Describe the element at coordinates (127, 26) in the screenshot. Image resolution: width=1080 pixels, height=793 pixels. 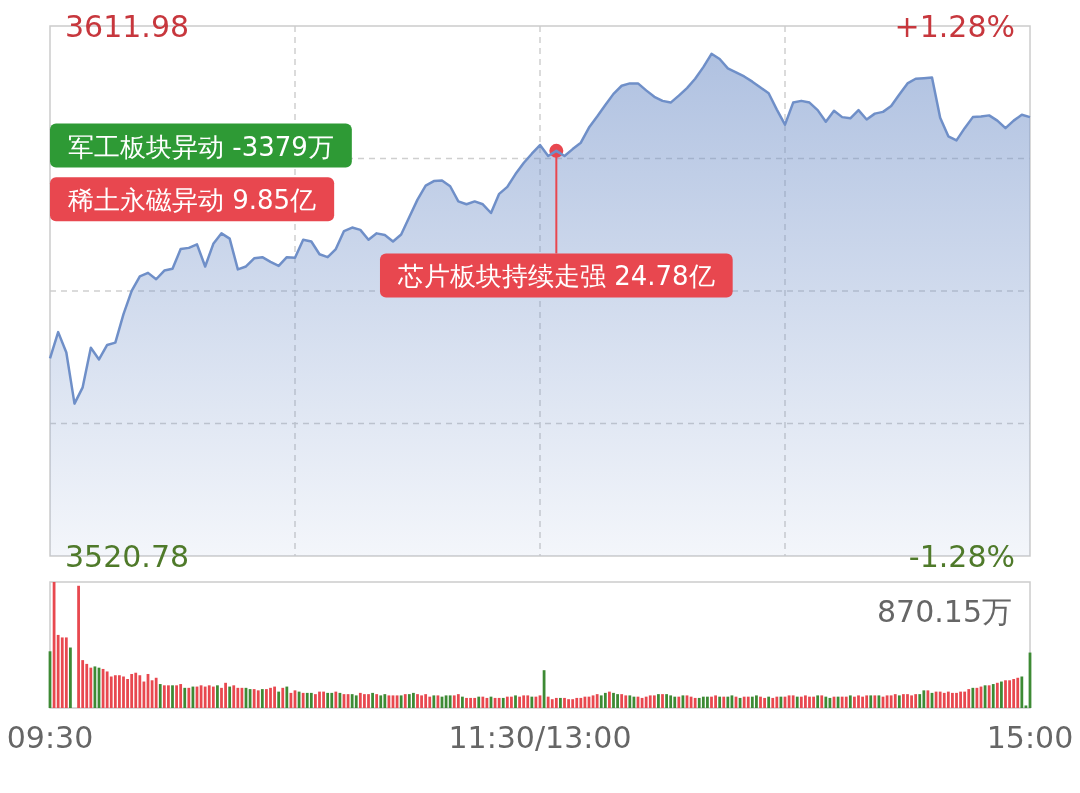
I see `y-tick-label: 3611.98` at that location.